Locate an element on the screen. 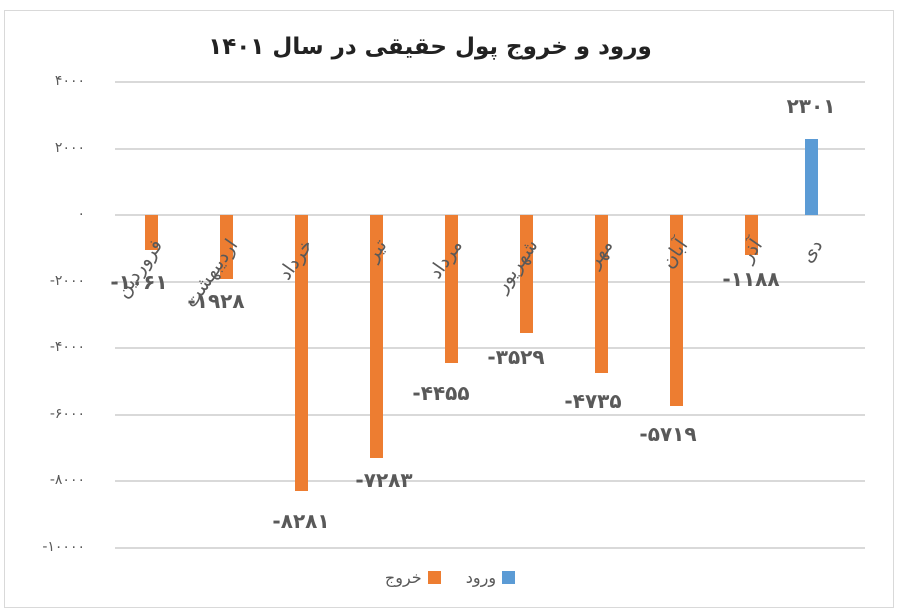  y-tick-label: -۲۰۰۰ is located at coordinates (67, 280).